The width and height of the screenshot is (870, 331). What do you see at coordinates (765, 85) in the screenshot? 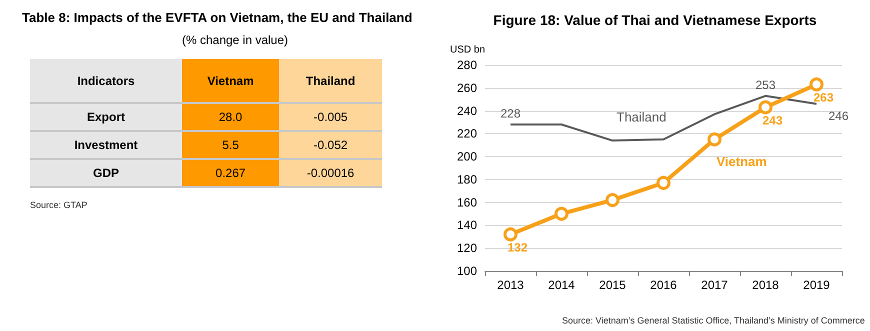
I see `data-label: 253` at bounding box center [765, 85].